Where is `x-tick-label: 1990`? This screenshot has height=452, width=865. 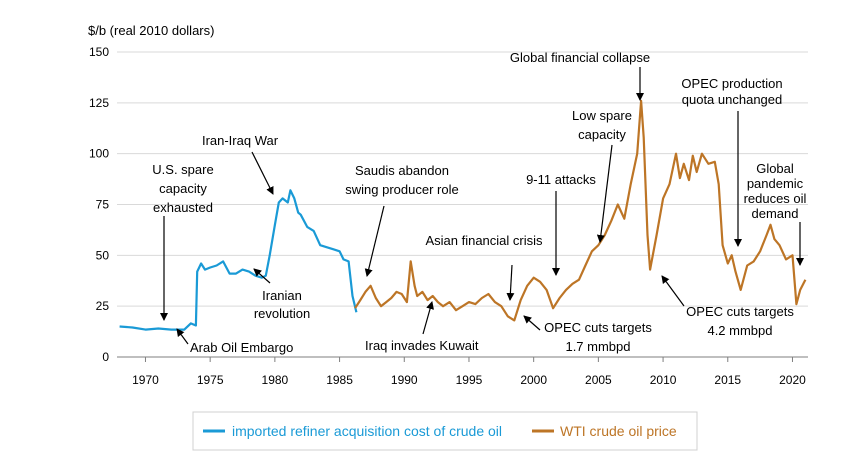
x-tick-label: 1990 is located at coordinates (404, 380).